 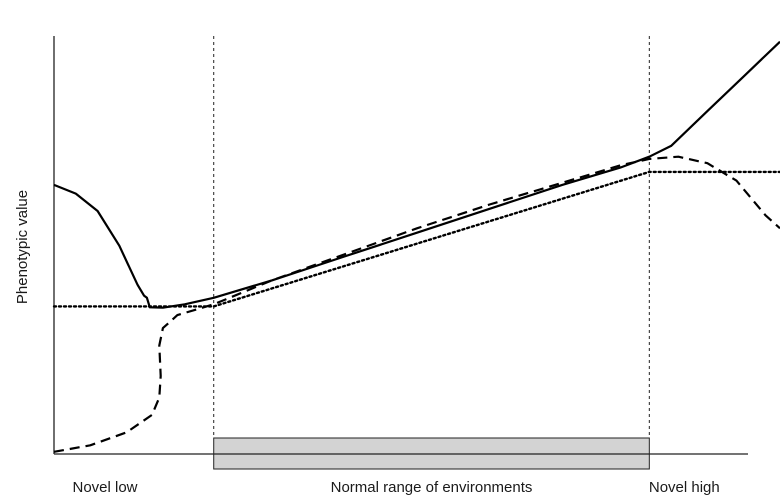 I want to click on y-axis-title: Phenotypic value, so click(x=22, y=247).